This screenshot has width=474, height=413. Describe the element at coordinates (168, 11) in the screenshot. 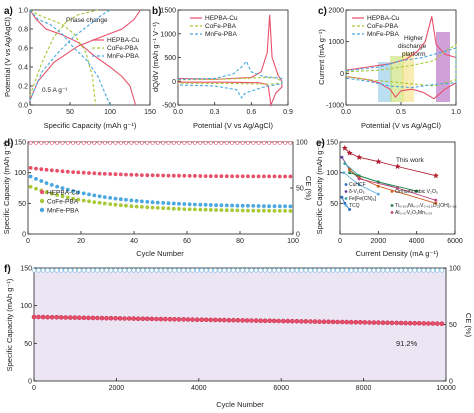

I see `y-tick-label: 1500` at that location.